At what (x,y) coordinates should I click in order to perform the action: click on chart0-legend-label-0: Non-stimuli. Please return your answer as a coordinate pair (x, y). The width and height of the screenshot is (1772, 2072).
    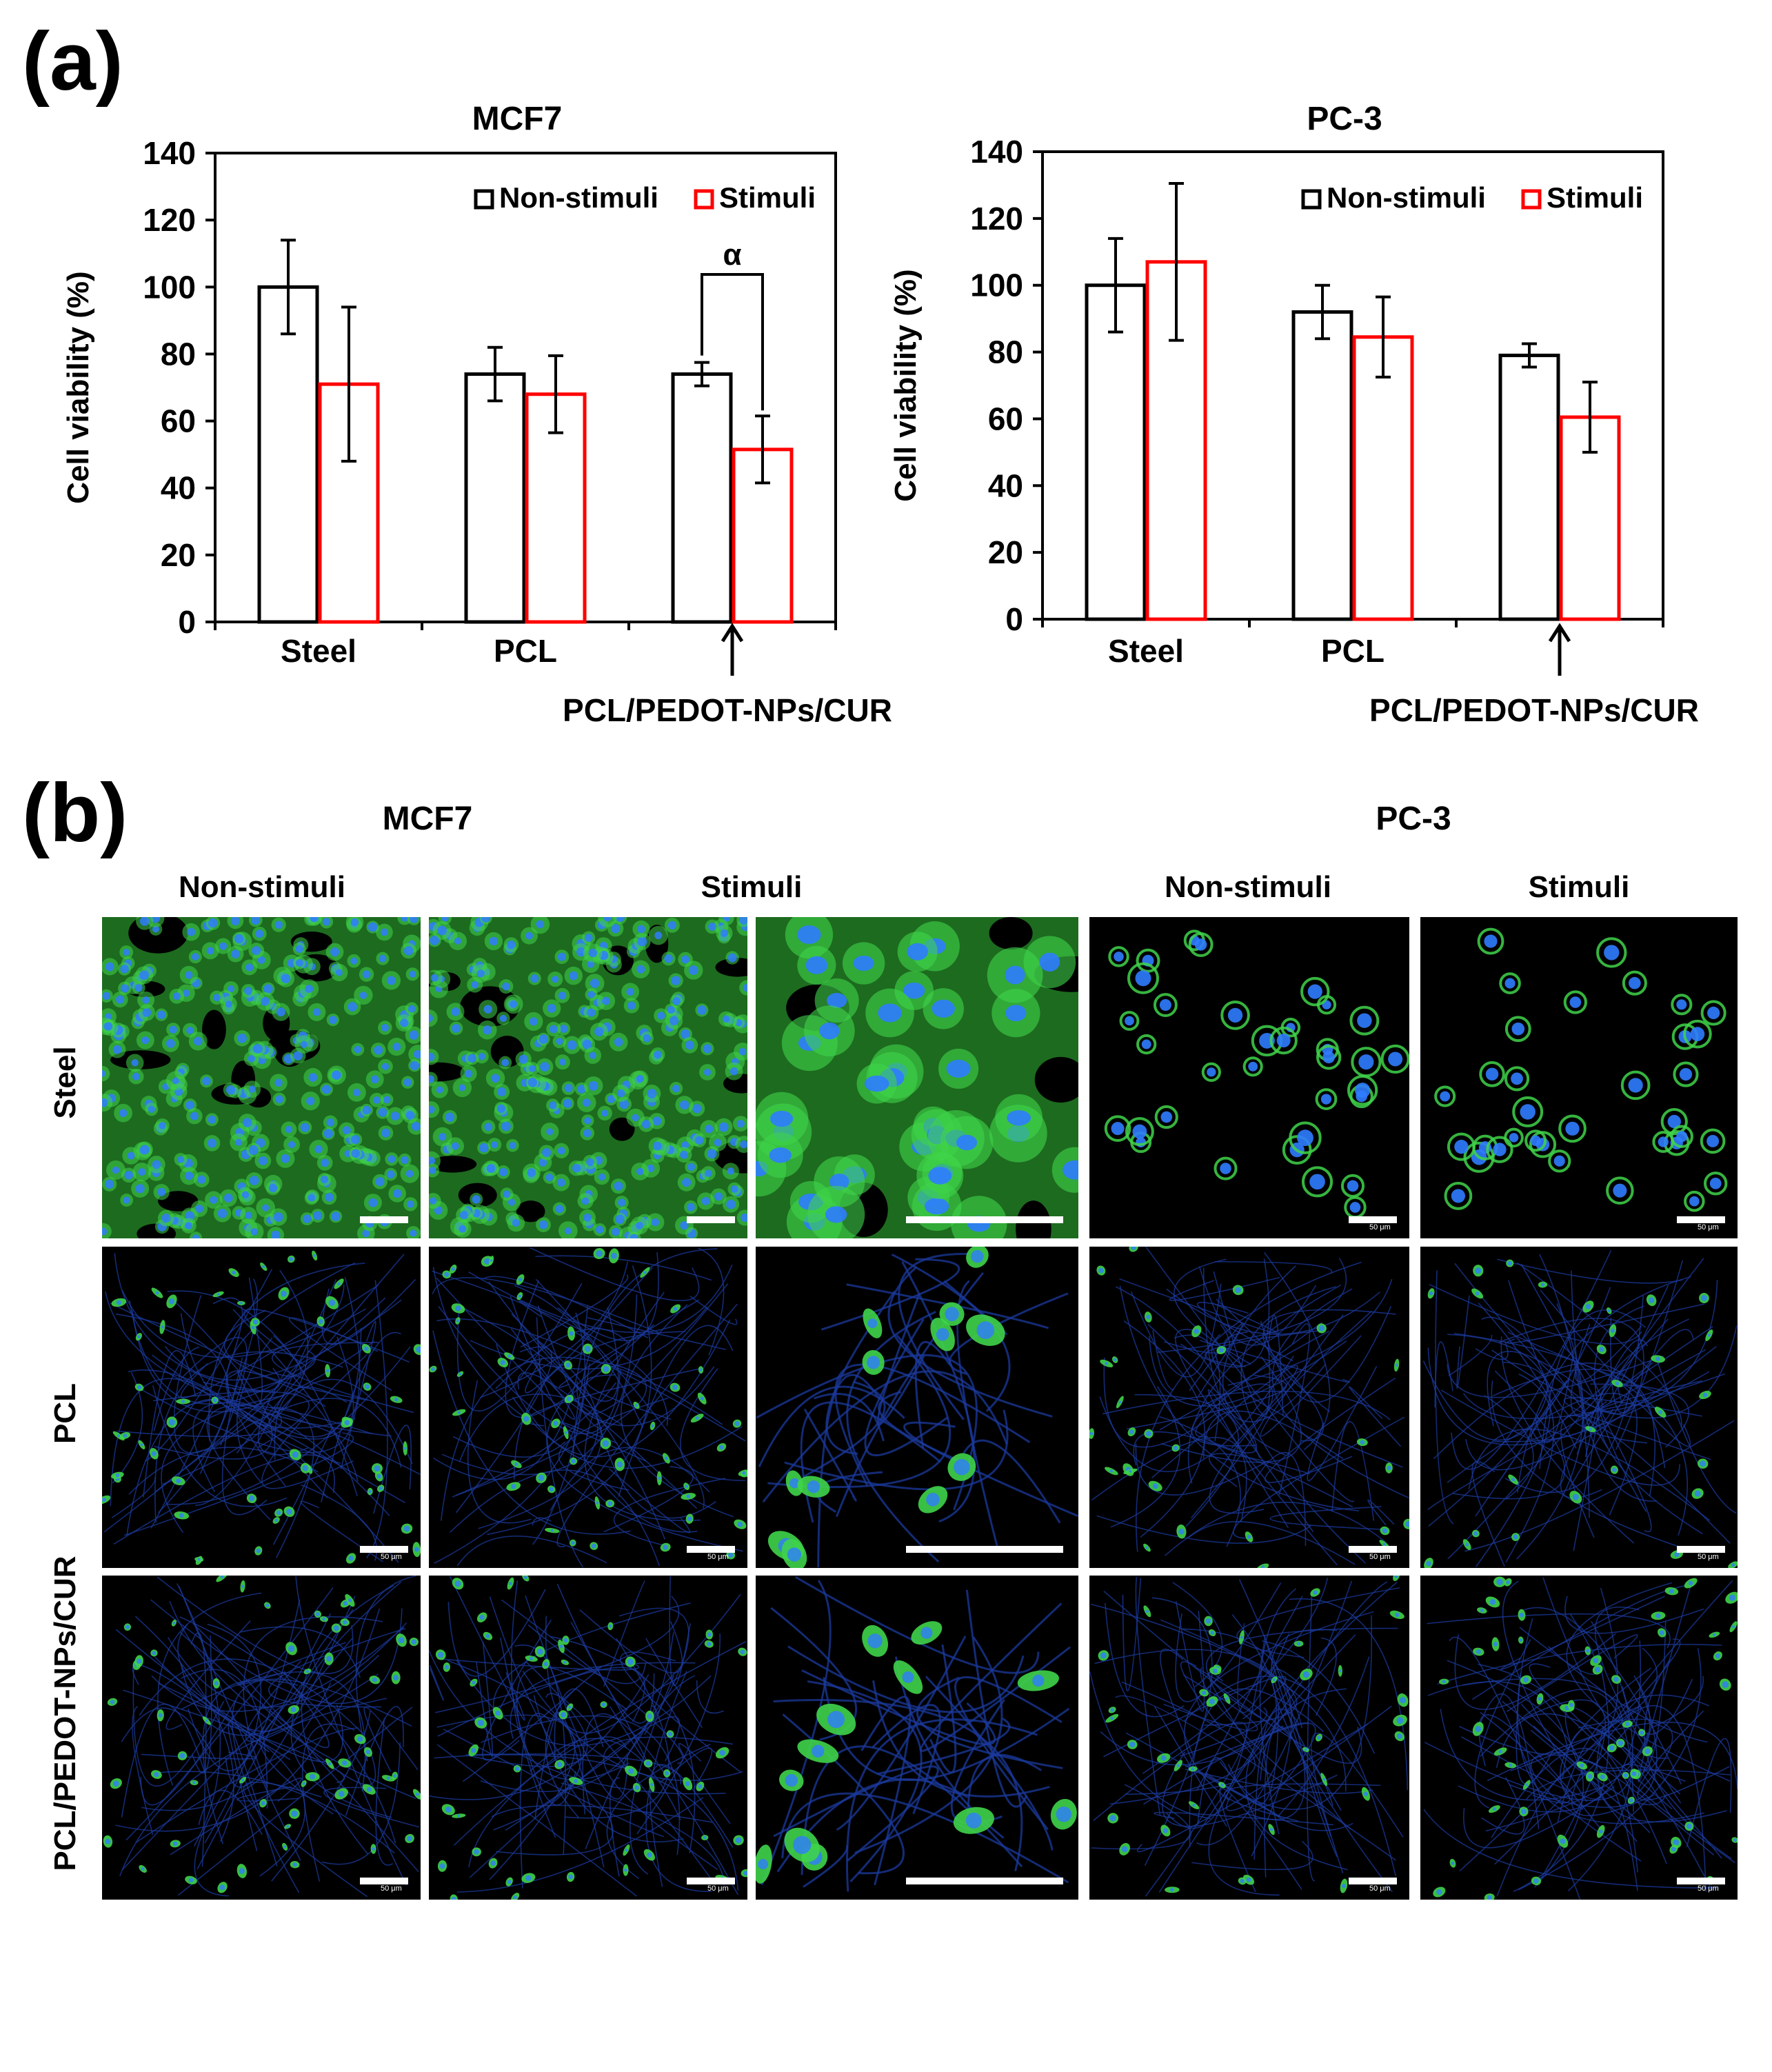
    Looking at the image, I should click on (579, 197).